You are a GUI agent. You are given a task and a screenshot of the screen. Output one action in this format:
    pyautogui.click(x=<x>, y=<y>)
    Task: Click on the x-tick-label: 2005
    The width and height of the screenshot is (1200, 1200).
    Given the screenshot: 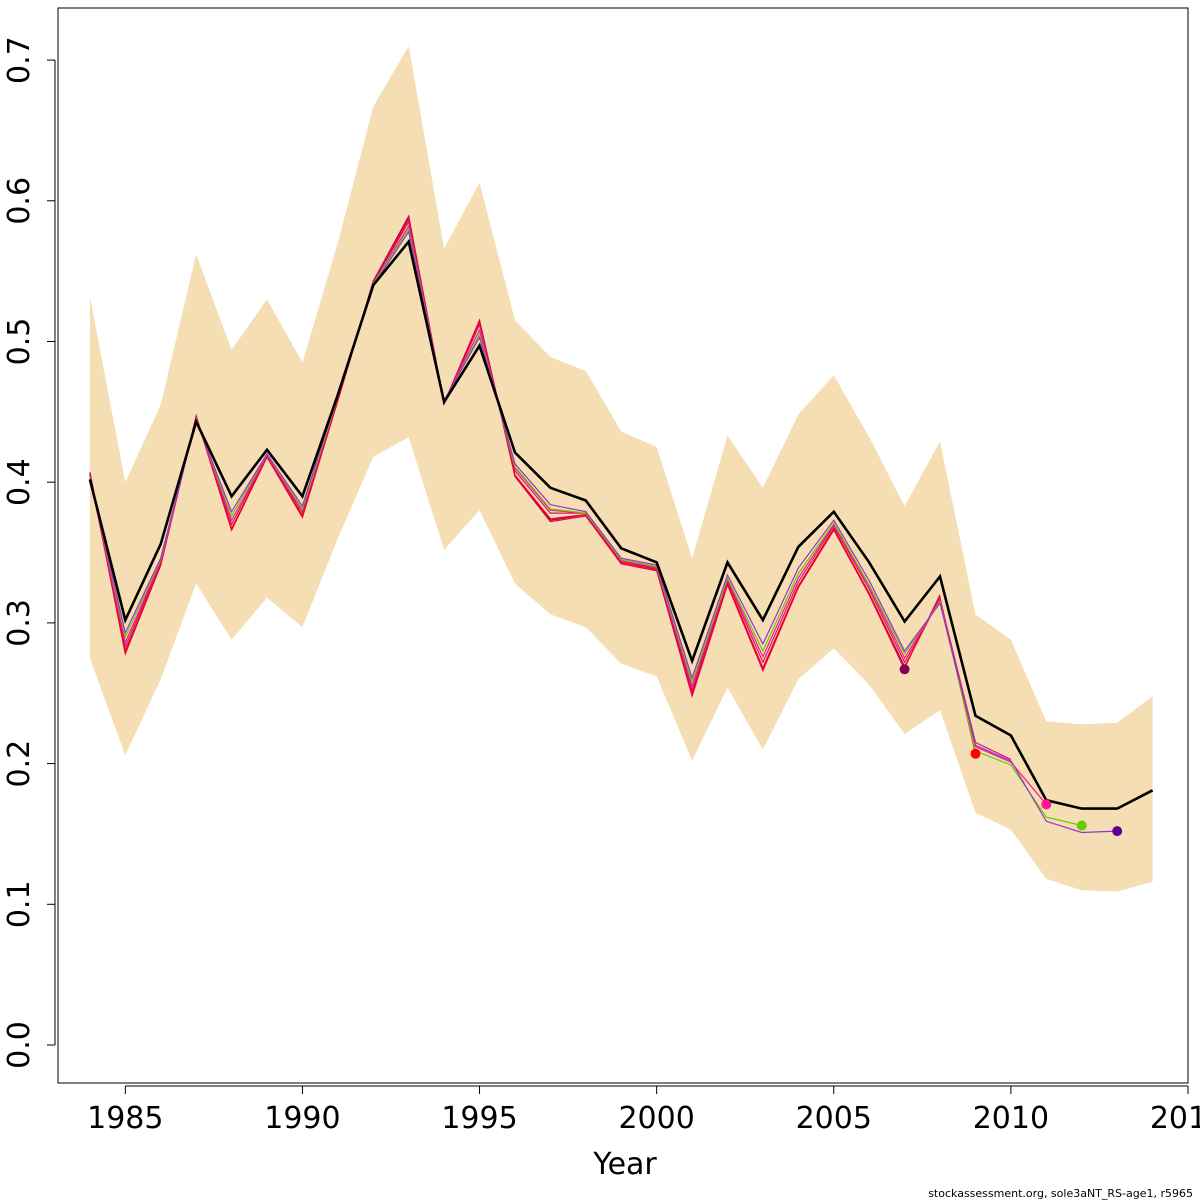 What is the action you would take?
    pyautogui.click(x=834, y=1118)
    